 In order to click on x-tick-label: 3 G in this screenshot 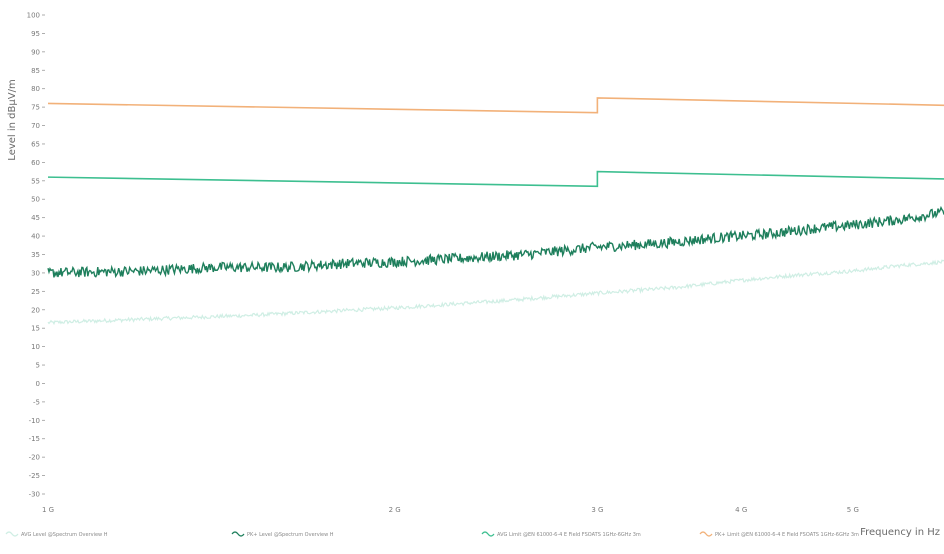, I will do `click(597, 510)`.